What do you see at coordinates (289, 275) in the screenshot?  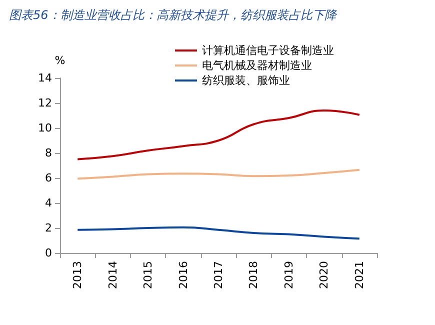 I see `x-tick-label: 2019` at bounding box center [289, 275].